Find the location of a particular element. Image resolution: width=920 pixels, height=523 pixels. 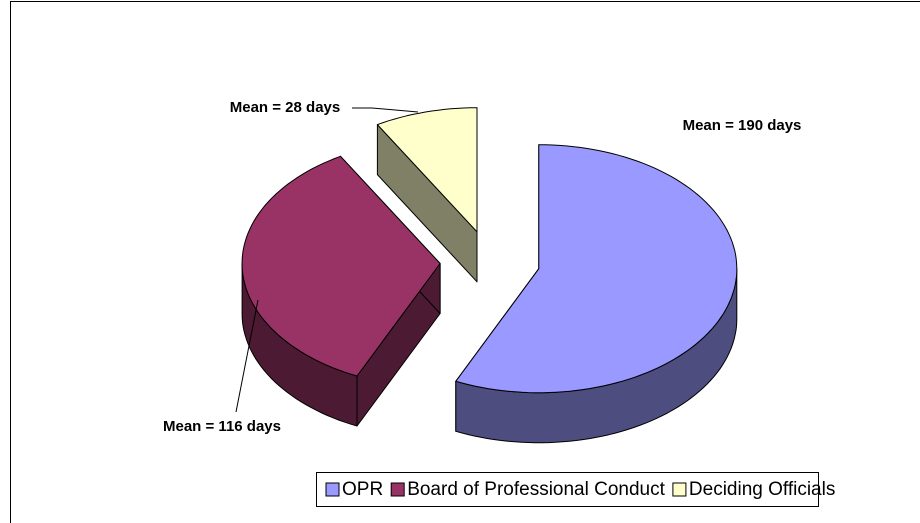

legend-label: Board of Professional Conduct is located at coordinates (536, 489).